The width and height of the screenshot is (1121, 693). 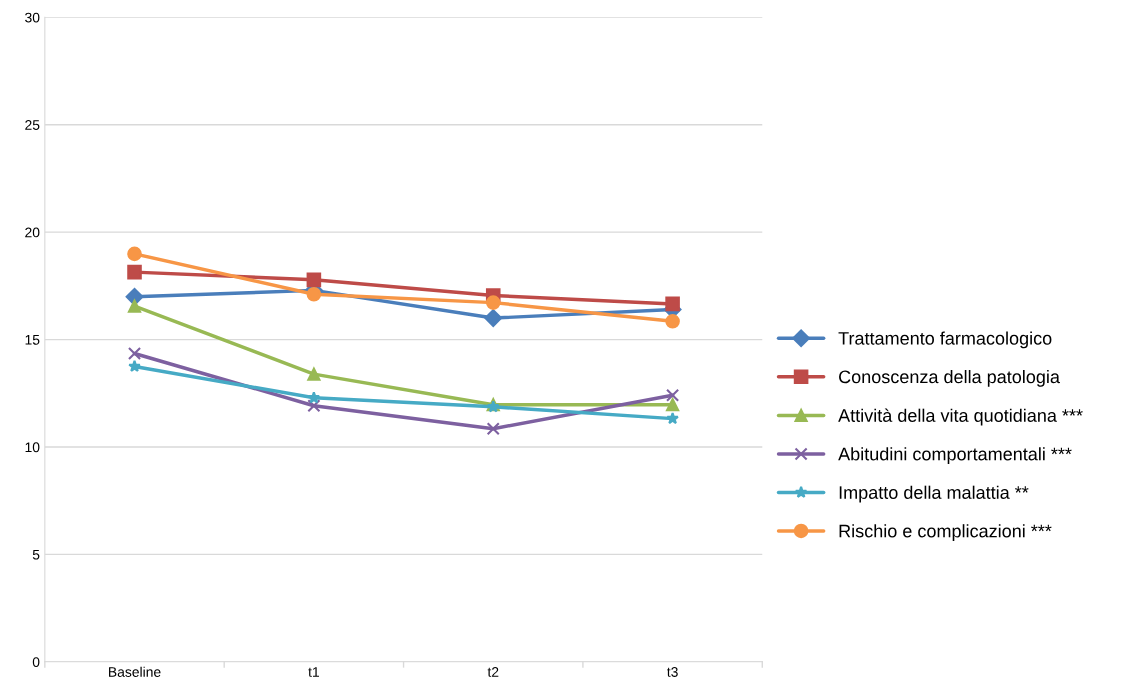 What do you see at coordinates (945, 533) in the screenshot?
I see `legend-label: Rischio e complicazioni ***` at bounding box center [945, 533].